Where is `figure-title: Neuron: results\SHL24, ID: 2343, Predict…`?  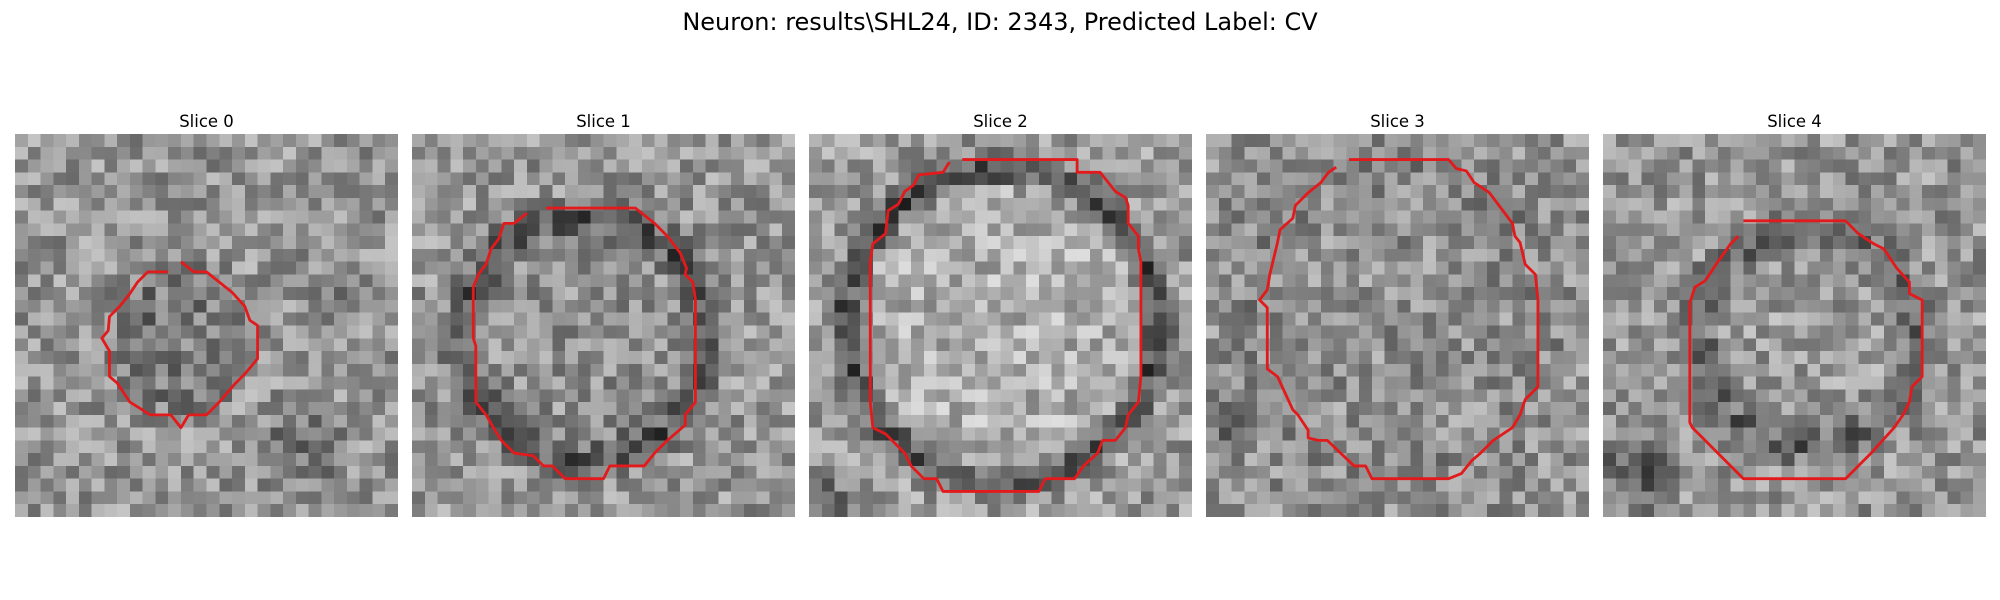 figure-title: Neuron: results\SHL24, ID: 2343, Predict… is located at coordinates (1000, 22).